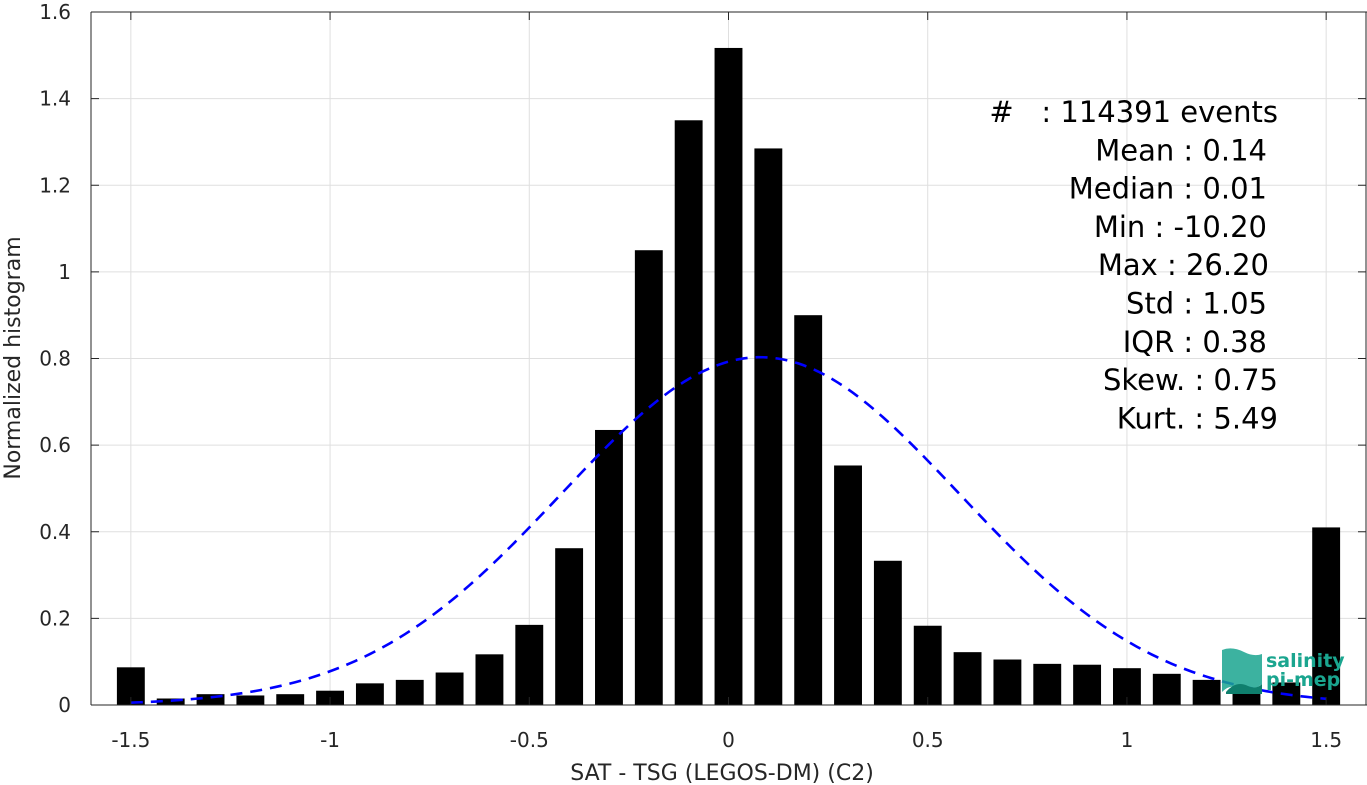 The width and height of the screenshot is (1367, 785). Describe the element at coordinates (55, 185) in the screenshot. I see `y-tick-label: 1.2` at that location.